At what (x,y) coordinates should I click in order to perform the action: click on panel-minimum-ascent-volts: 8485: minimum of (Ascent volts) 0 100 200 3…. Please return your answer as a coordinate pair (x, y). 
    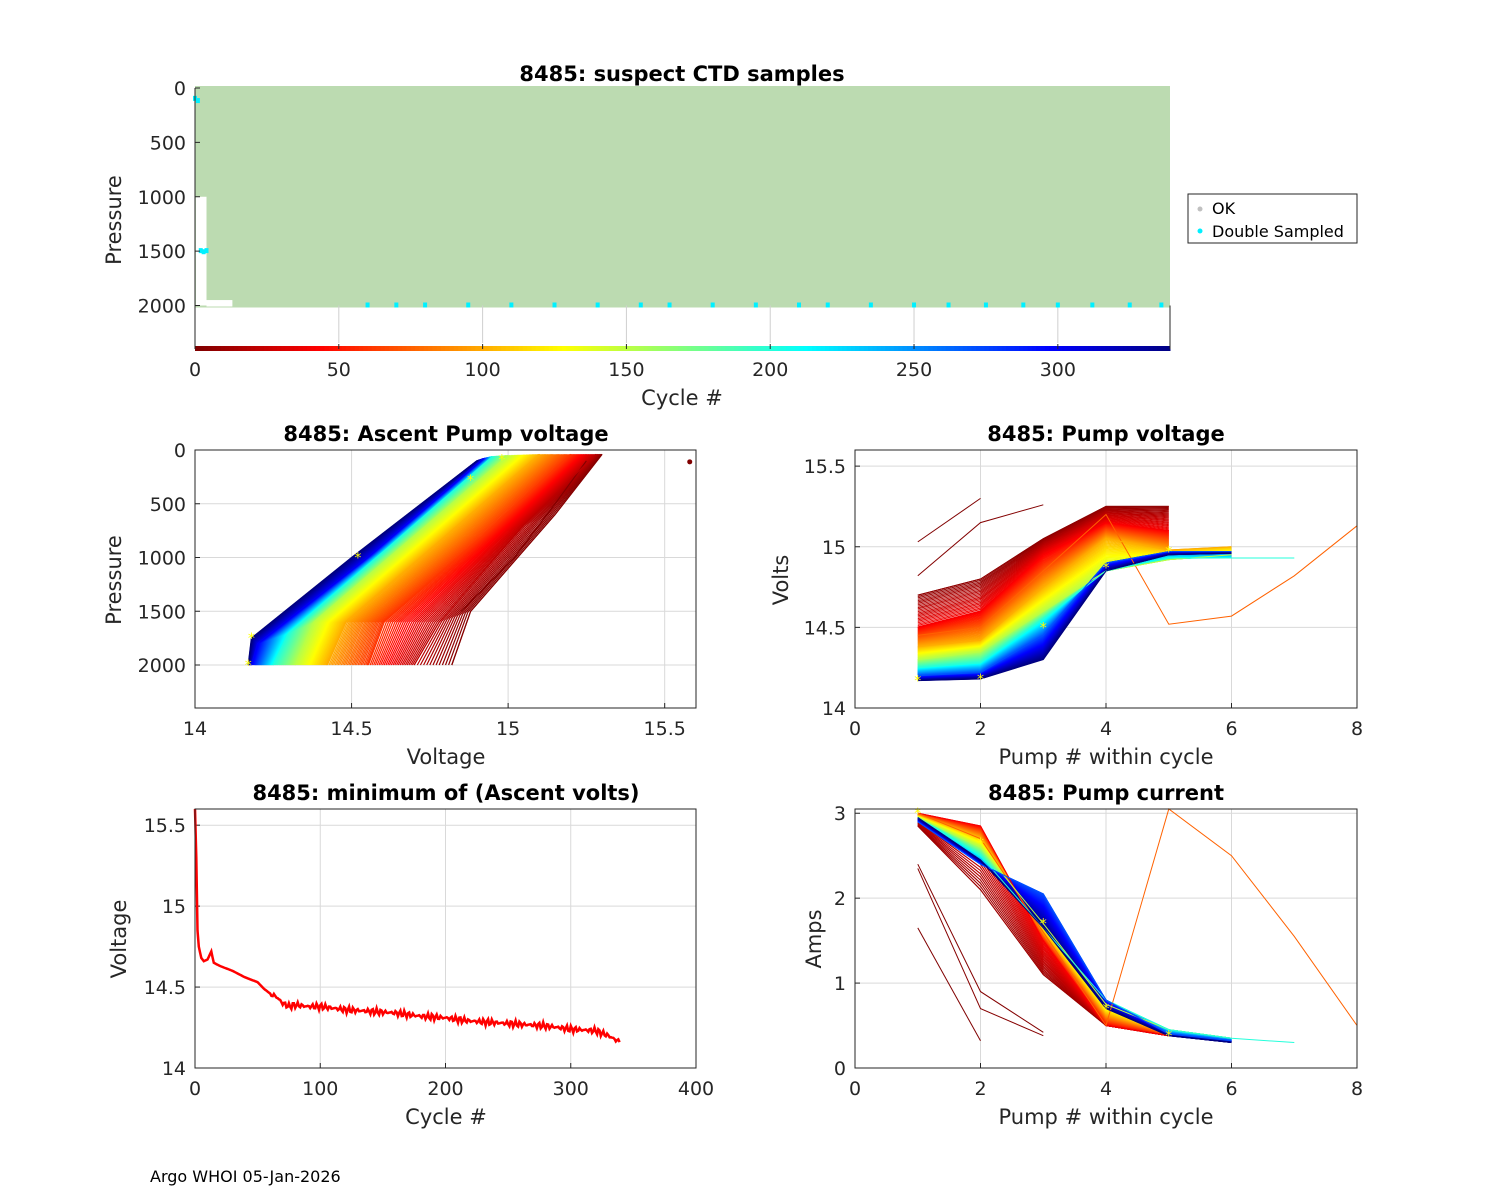
    Looking at the image, I should click on (410, 955).